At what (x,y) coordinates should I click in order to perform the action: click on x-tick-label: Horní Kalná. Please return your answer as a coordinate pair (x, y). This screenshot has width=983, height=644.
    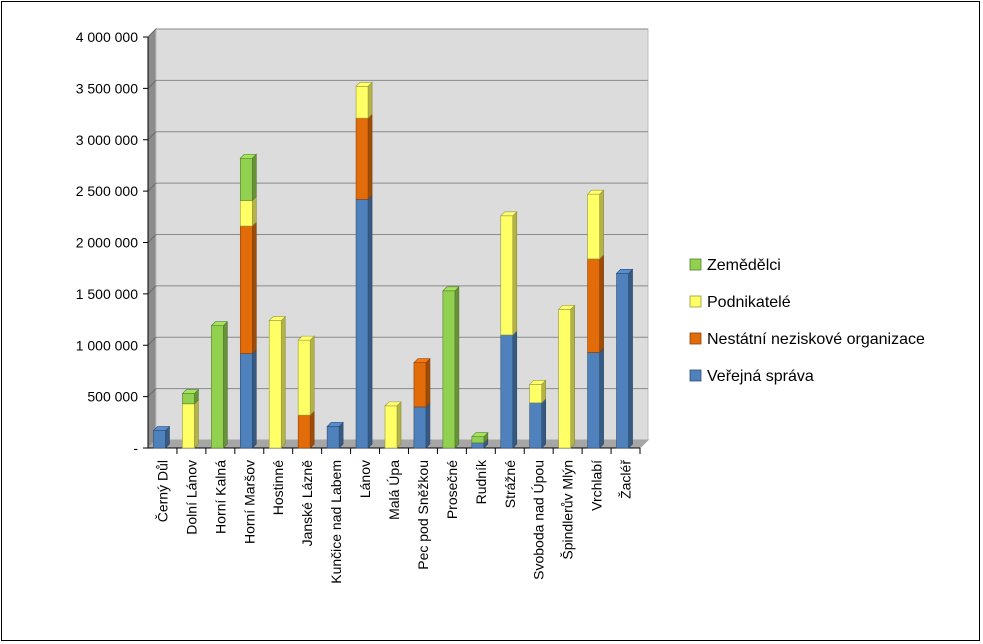
    Looking at the image, I should click on (220, 497).